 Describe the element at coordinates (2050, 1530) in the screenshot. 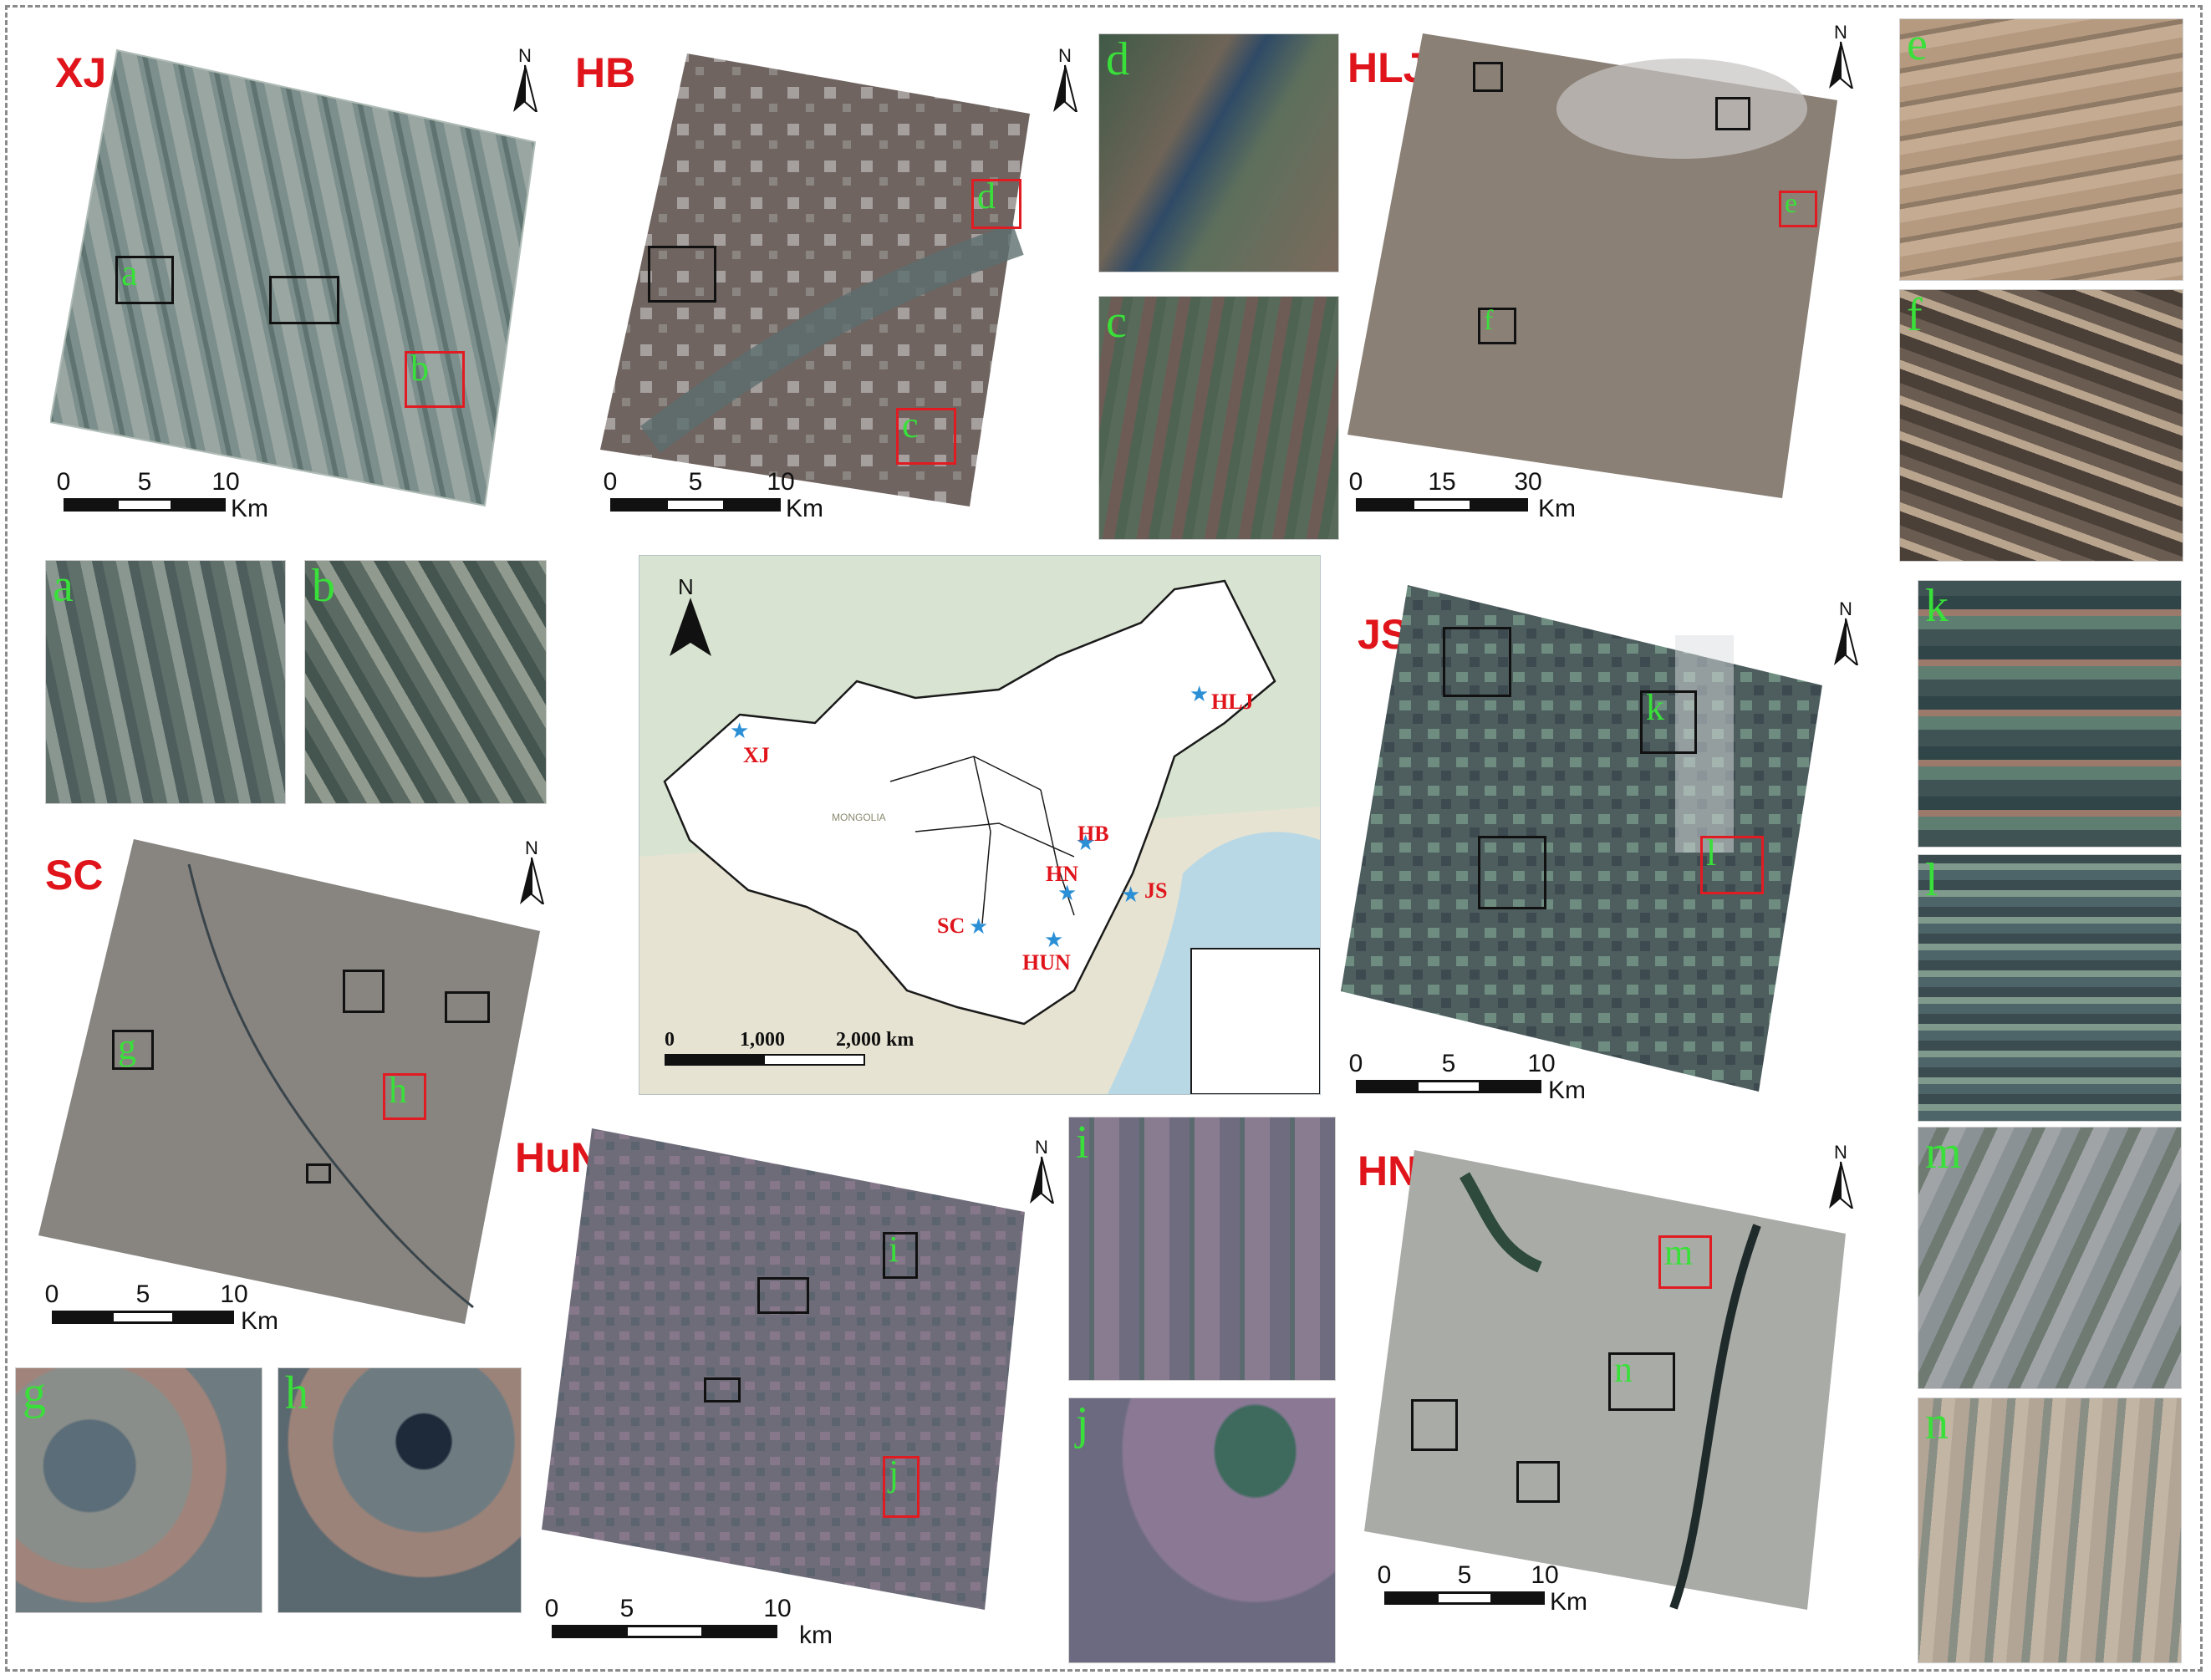

I see `tile-n: n` at that location.